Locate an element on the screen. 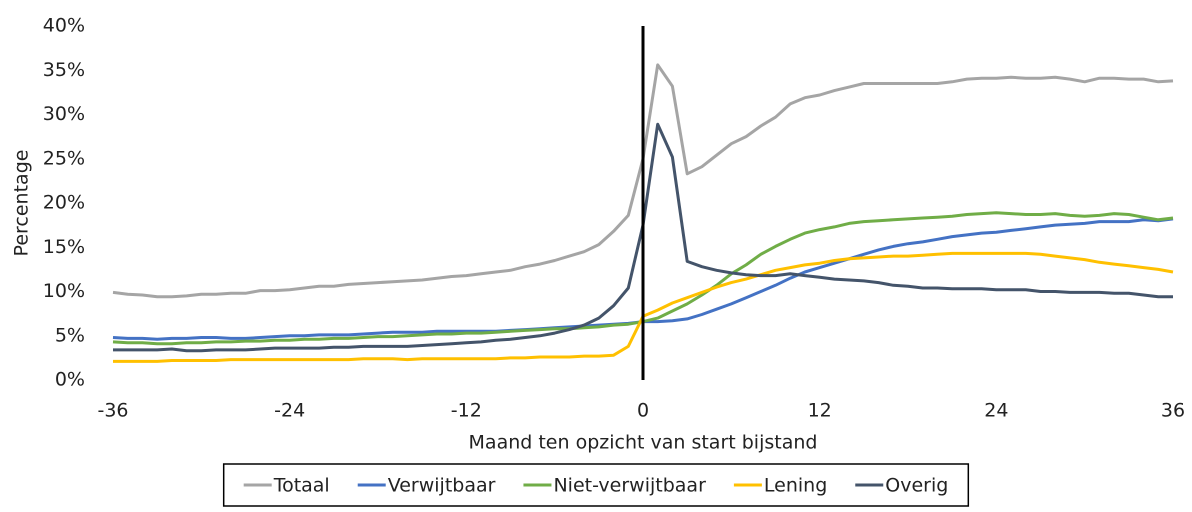 Image resolution: width=1192 pixels, height=512 pixels. x-axis-label: Maand ten opzicht van start bijstand is located at coordinates (643, 443).